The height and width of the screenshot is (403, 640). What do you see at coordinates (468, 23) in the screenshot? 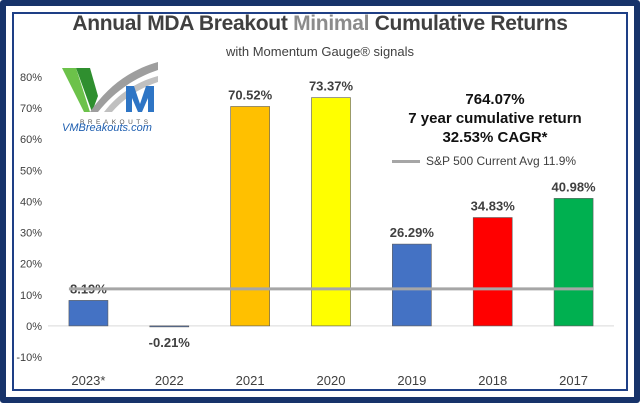
I see `title-part-3: Cumulative Returns` at bounding box center [468, 23].